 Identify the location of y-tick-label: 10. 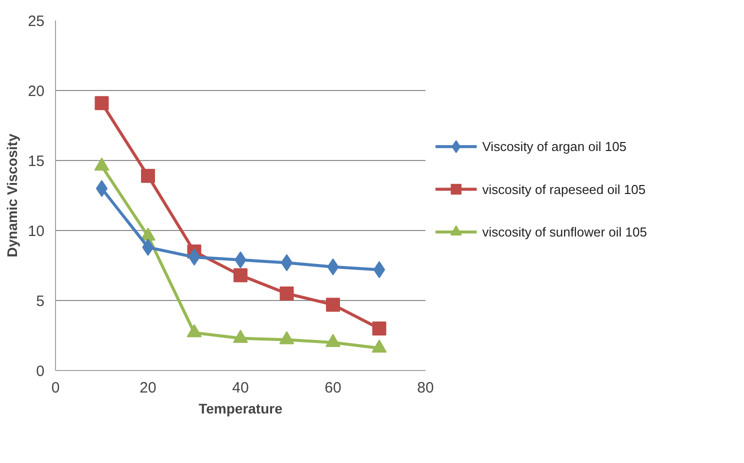
(36, 231).